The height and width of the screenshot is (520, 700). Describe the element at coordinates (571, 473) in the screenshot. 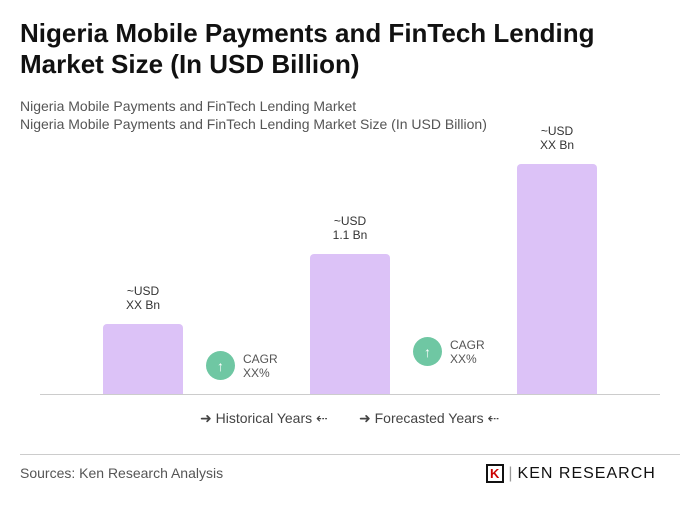

I see `ken-research-logo: K | KEN RESEARCH` at that location.